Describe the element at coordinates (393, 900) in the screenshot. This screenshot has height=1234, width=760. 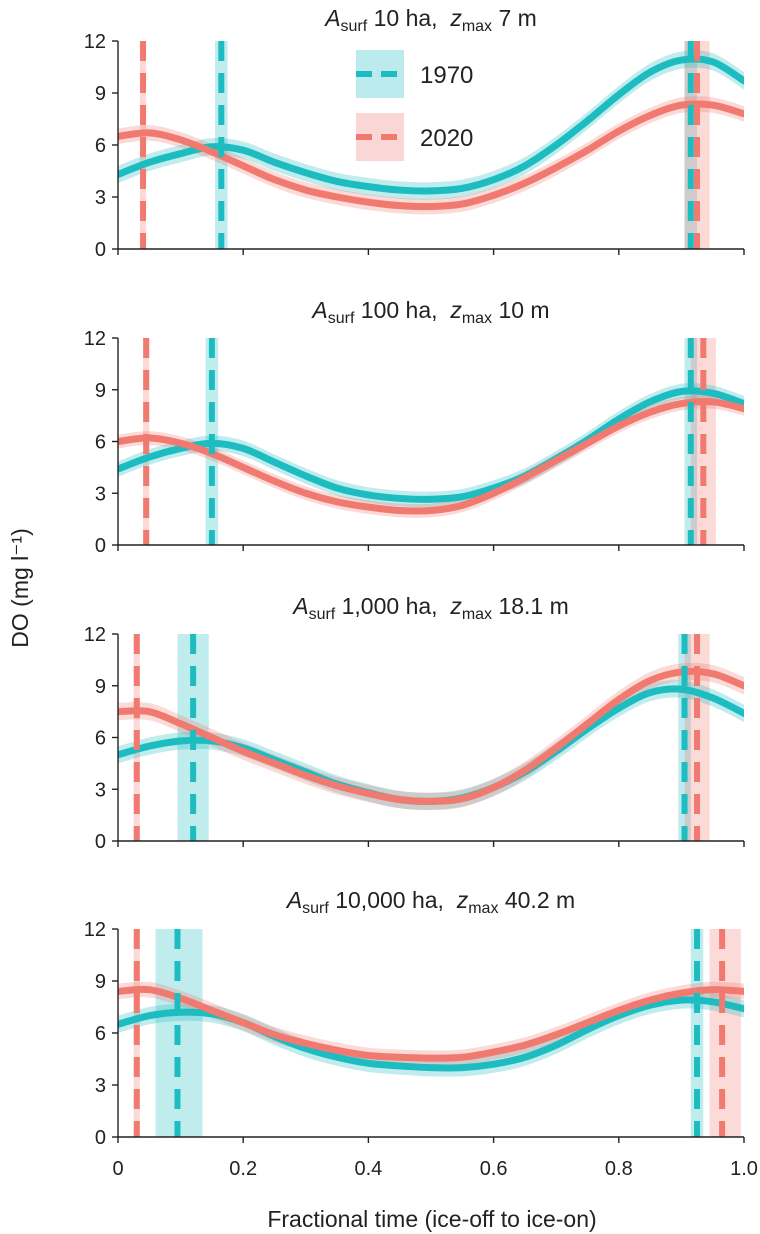
I see `title-a-value: 10,000 ha,` at that location.